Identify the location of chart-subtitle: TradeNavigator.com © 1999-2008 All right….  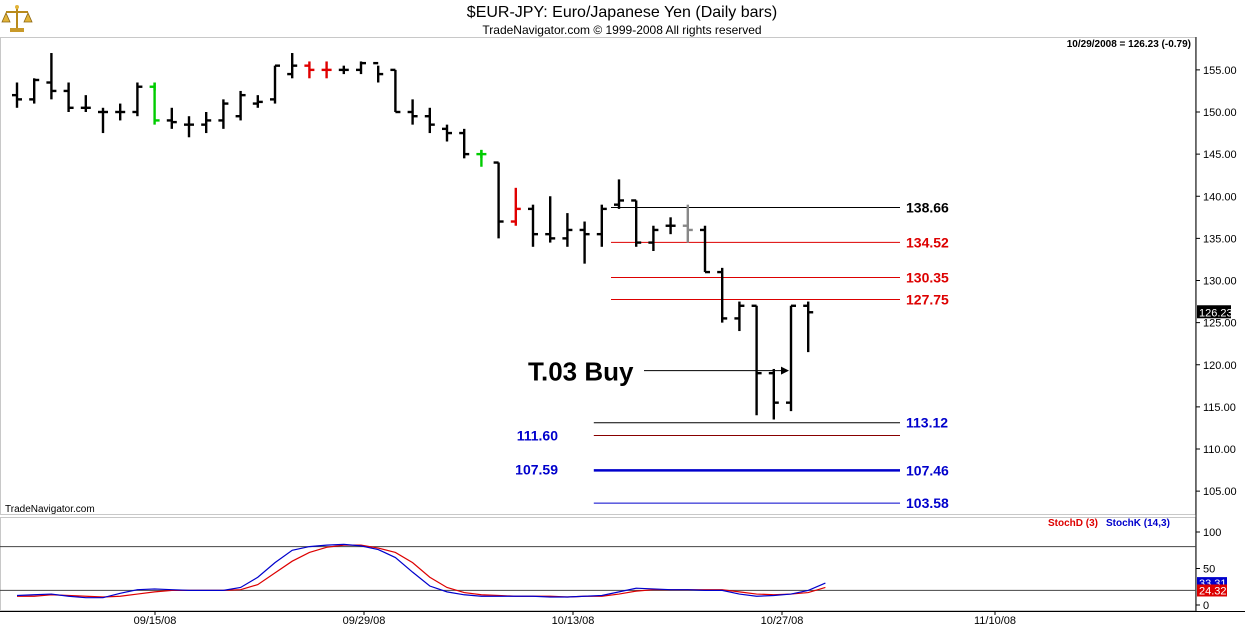
(621, 30).